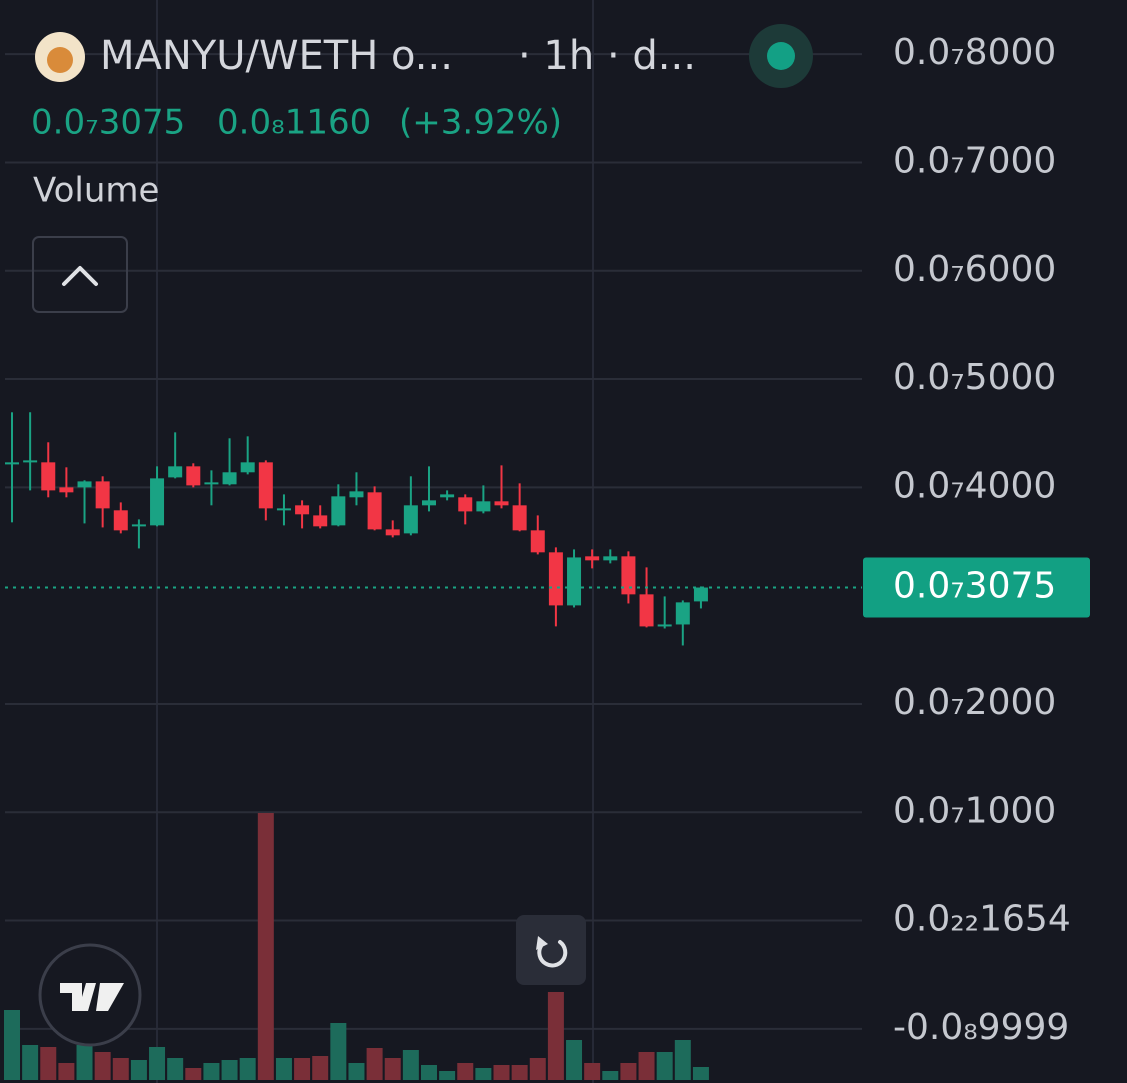 This screenshot has width=1127, height=1083. What do you see at coordinates (60, 60) in the screenshot?
I see `token-avatar-face` at bounding box center [60, 60].